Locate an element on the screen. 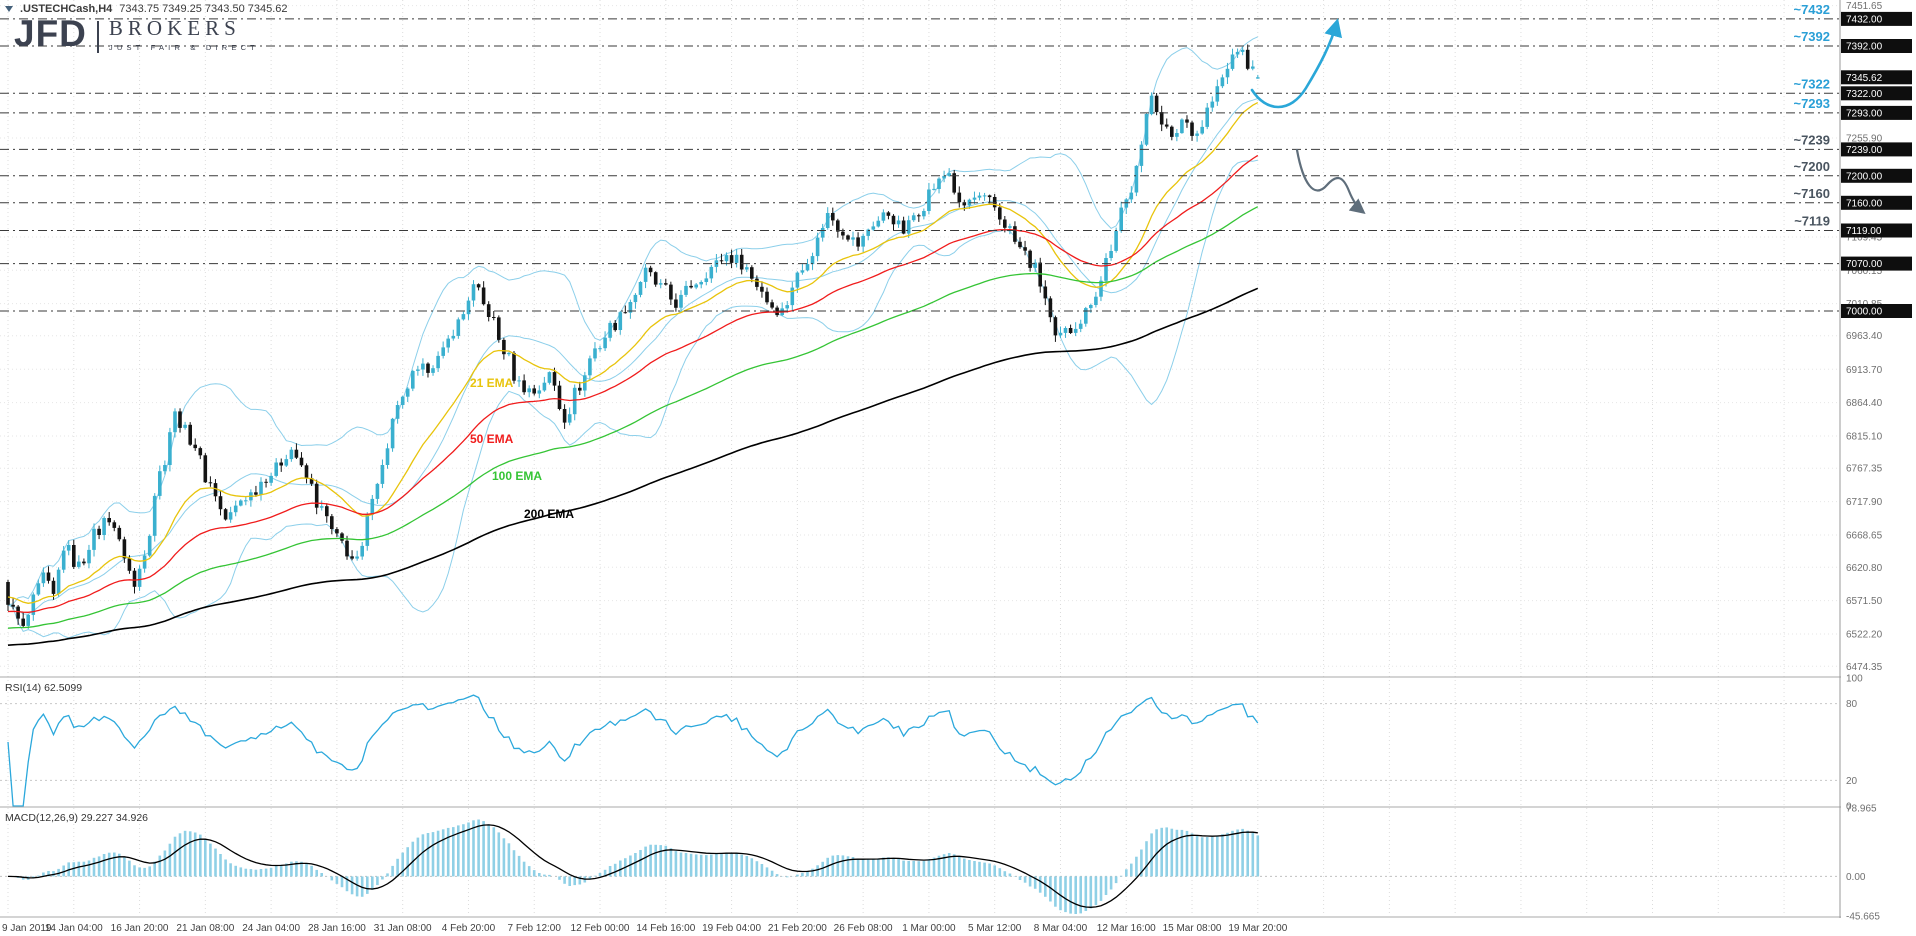 The height and width of the screenshot is (936, 1916). svg-text: 1 Mar 00:00 is located at coordinates (929, 928).